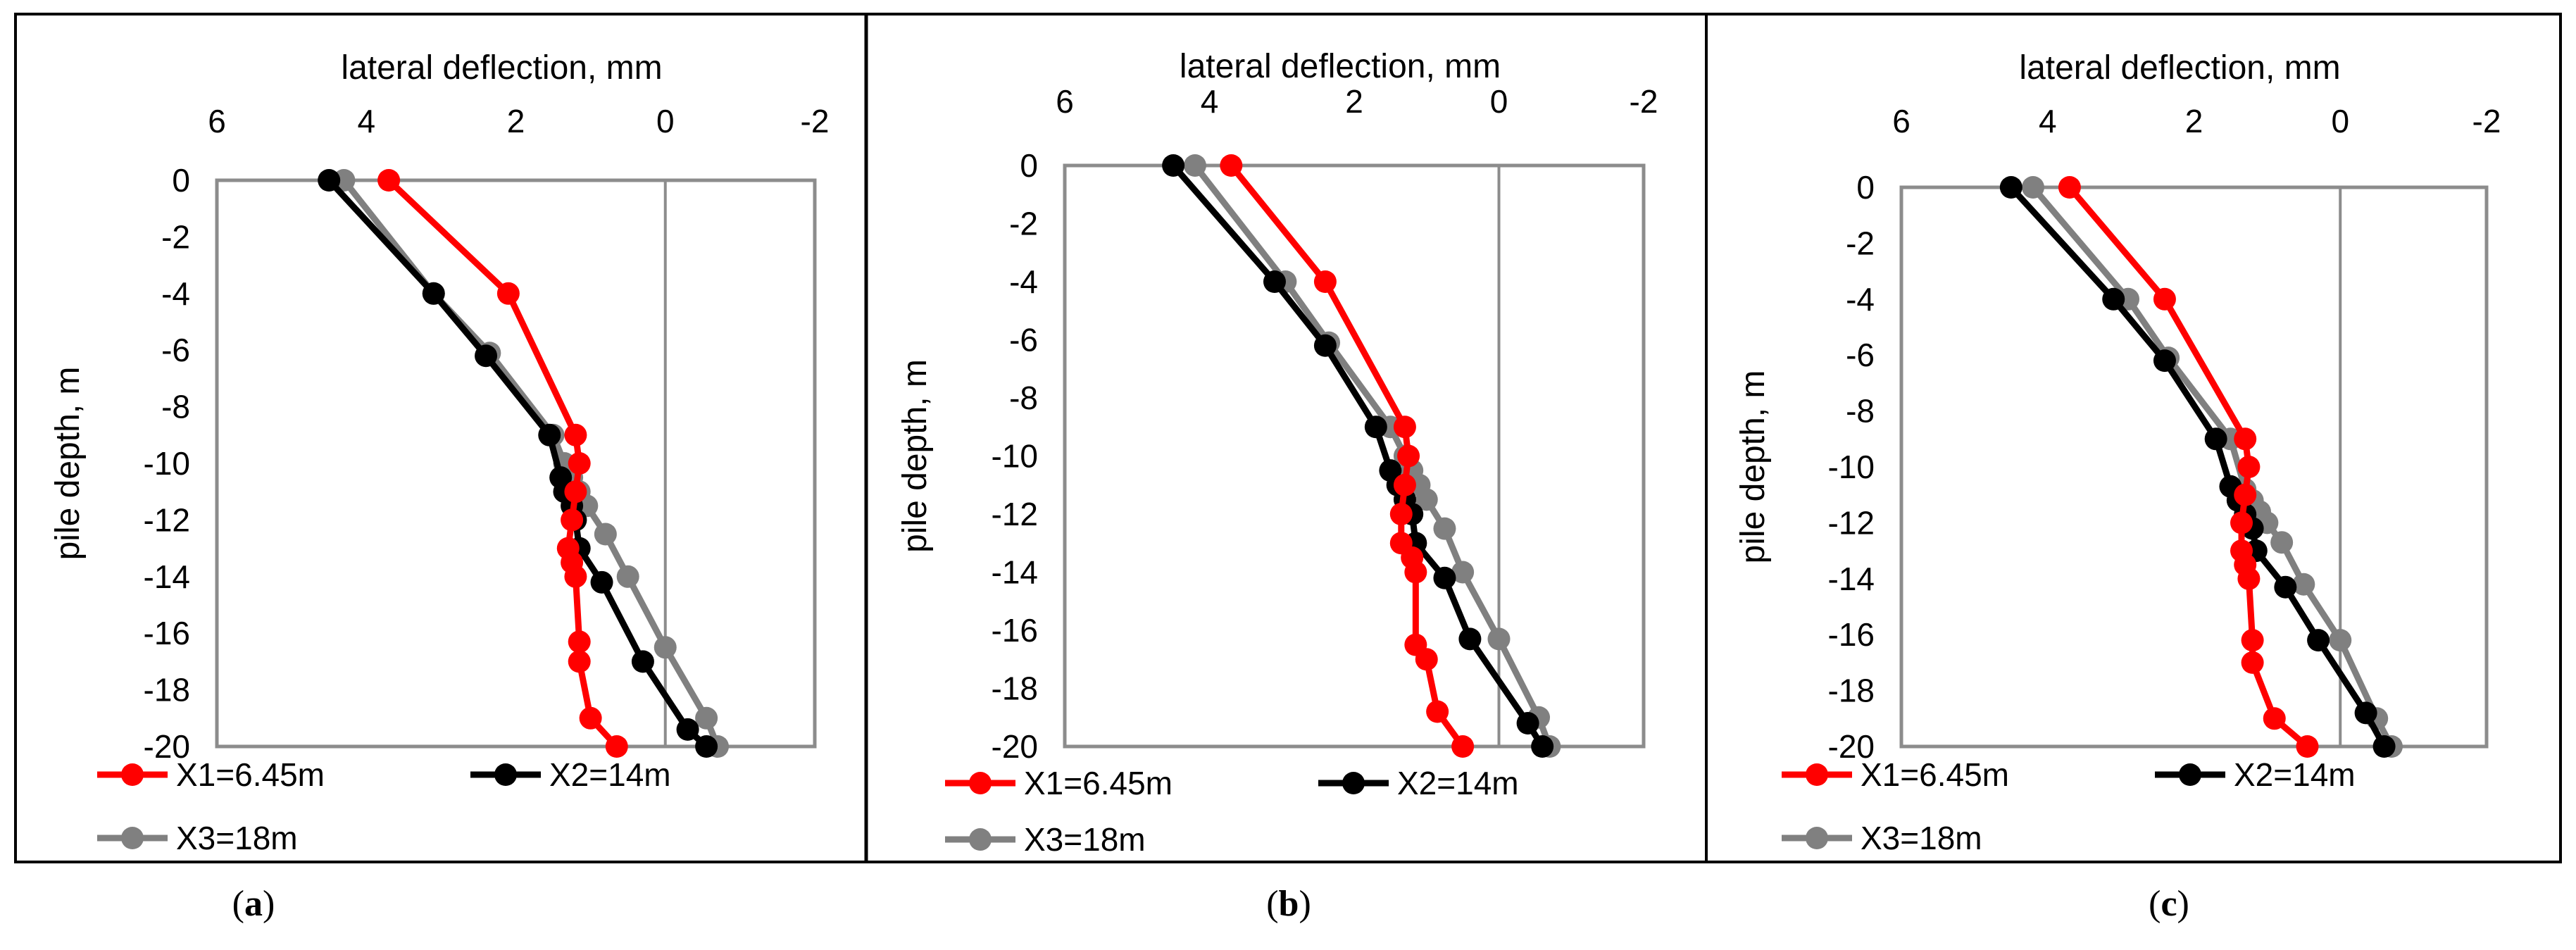 The image size is (2576, 950). I want to click on panel-caption: (c), so click(2169, 904).